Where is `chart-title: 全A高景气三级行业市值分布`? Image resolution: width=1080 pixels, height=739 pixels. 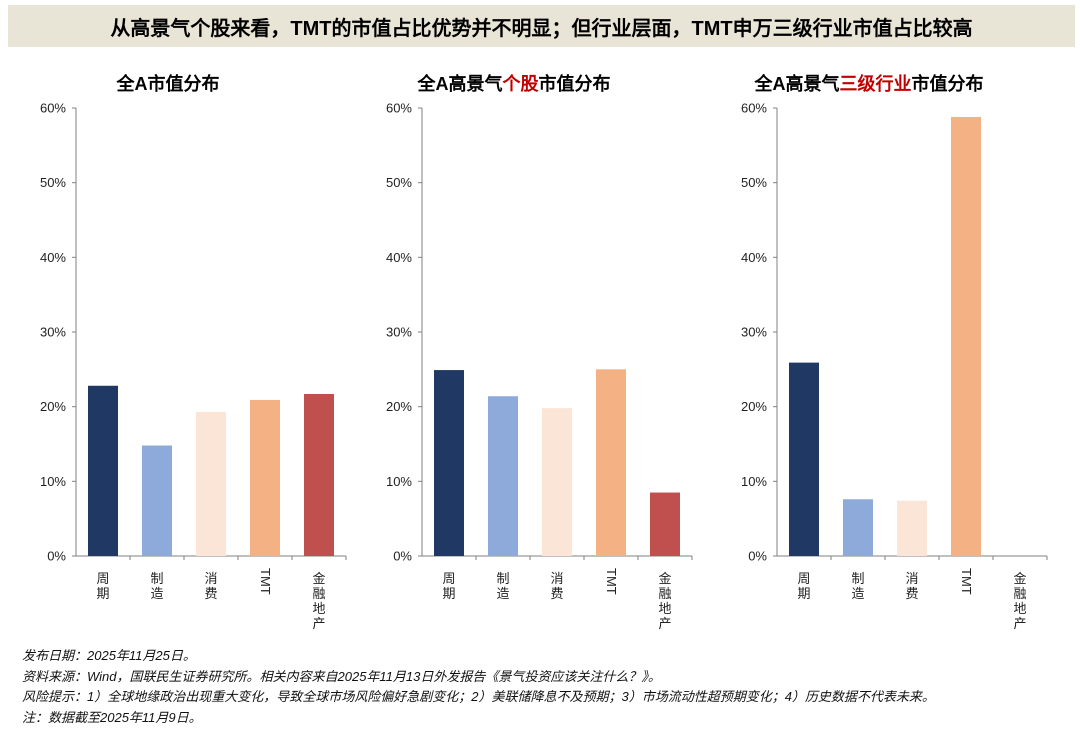
chart-title: 全A高景气三级行业市值分布 is located at coordinates (869, 83).